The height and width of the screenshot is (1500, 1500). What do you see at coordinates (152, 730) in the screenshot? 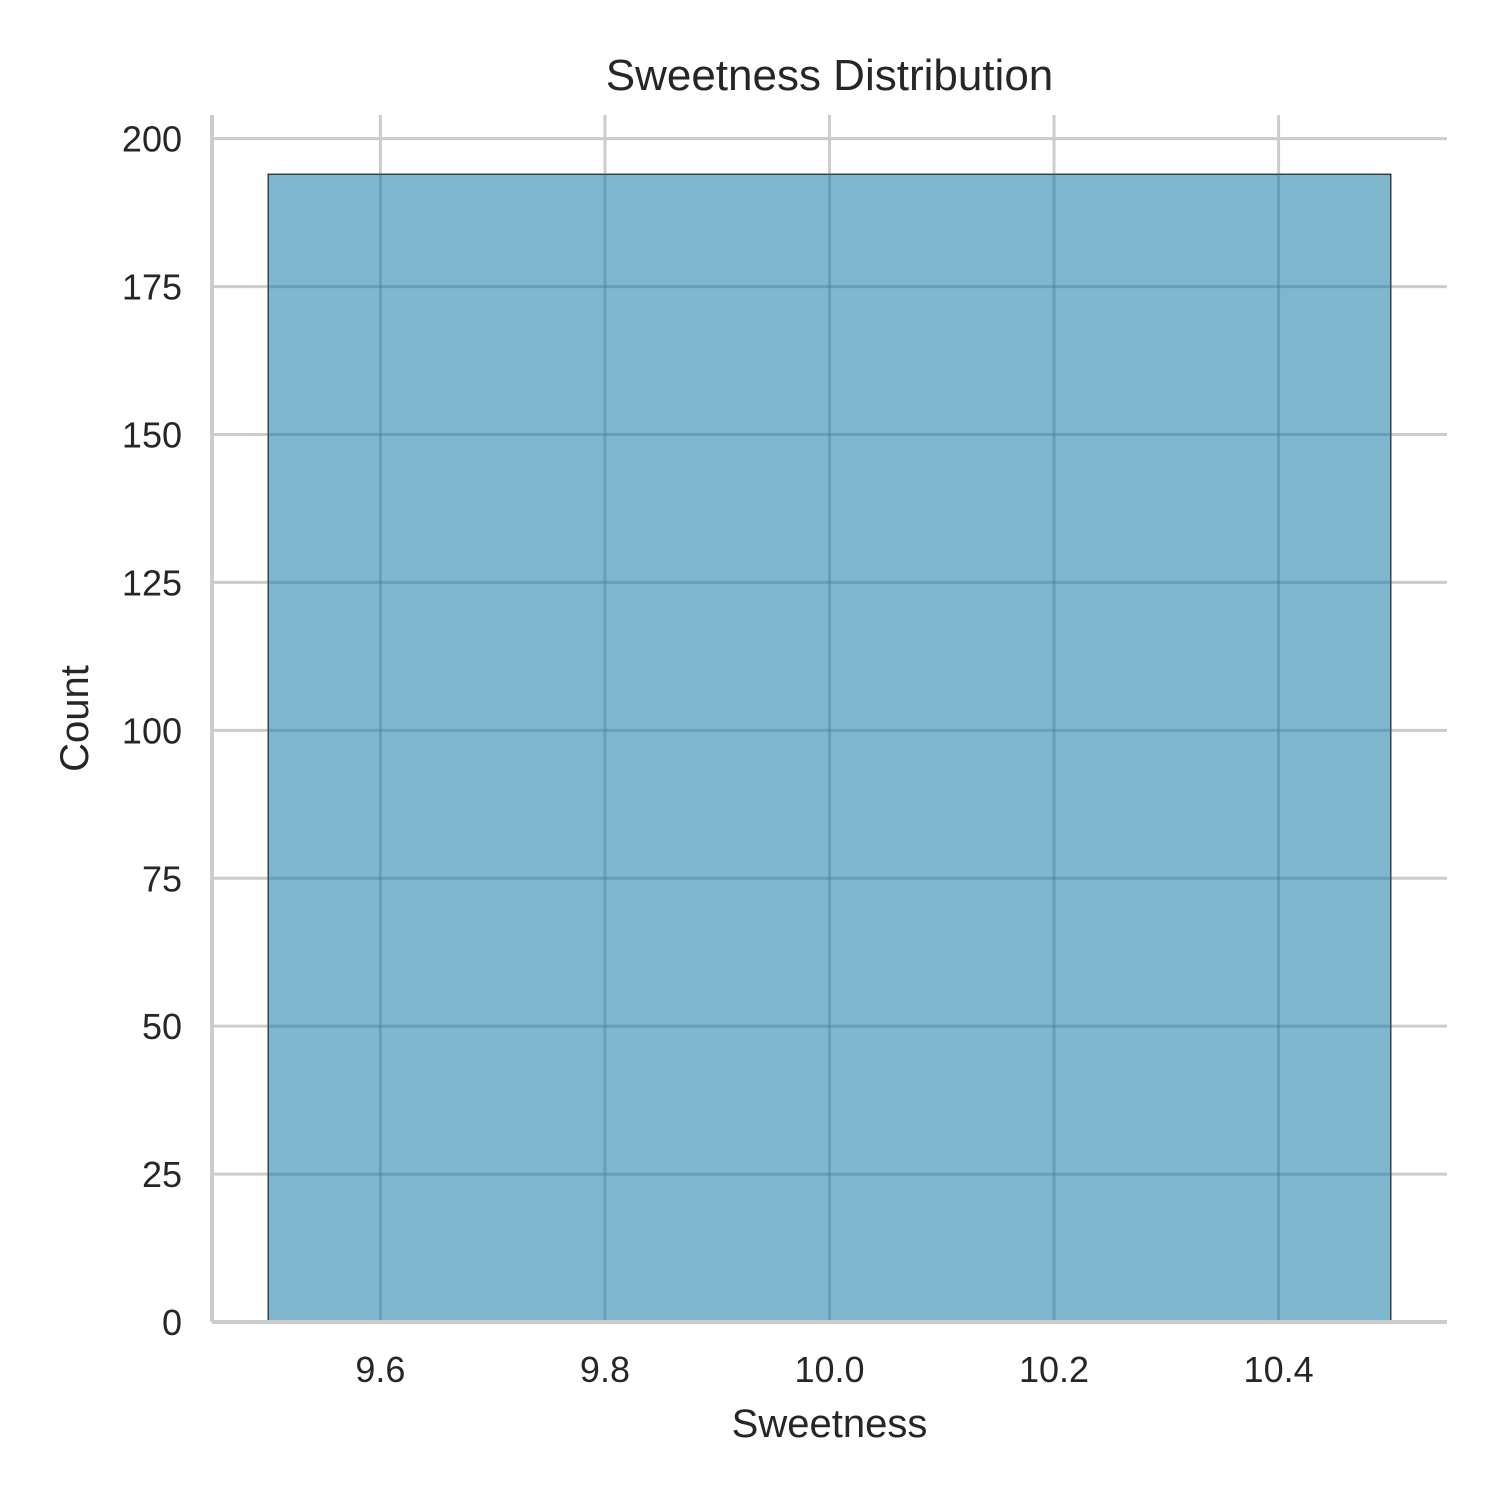
I see `y-tick-label: 100` at bounding box center [152, 730].